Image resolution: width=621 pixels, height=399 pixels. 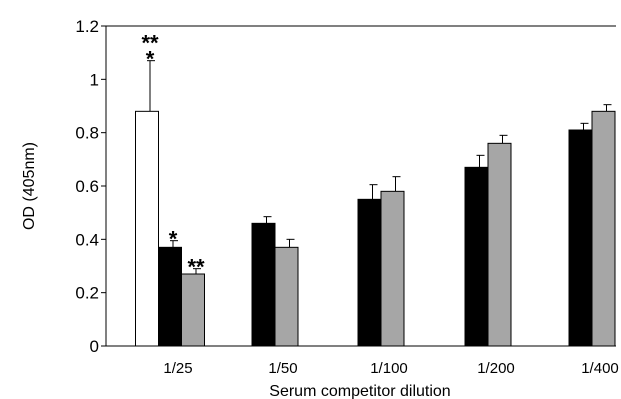 What do you see at coordinates (94, 79) in the screenshot?
I see `y-tick-label: 1` at bounding box center [94, 79].